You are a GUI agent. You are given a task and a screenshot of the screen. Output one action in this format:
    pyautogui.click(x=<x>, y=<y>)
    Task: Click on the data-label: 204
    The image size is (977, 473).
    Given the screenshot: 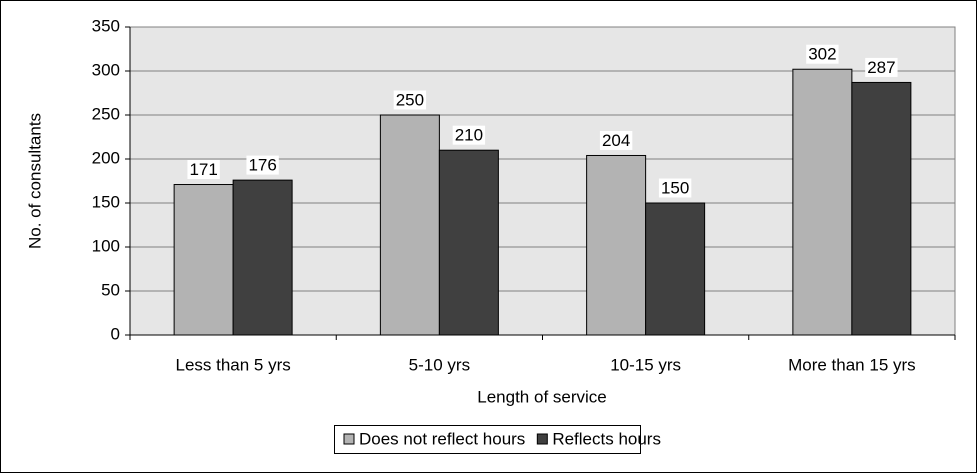 What is the action you would take?
    pyautogui.click(x=616, y=140)
    